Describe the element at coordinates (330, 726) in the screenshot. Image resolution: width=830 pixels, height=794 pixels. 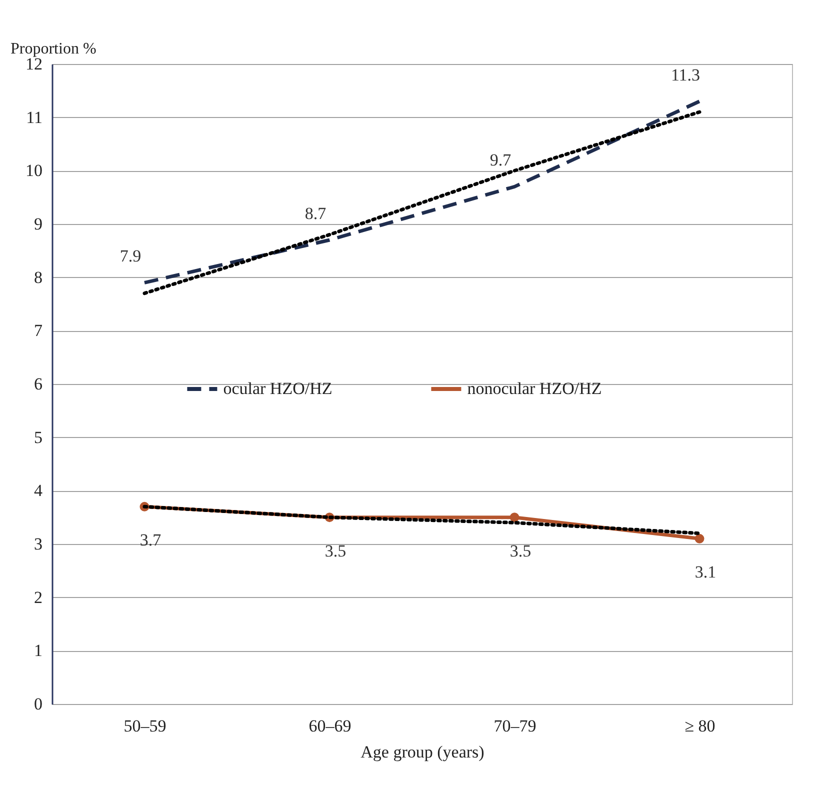
I see `x-tick-label: 60–69` at that location.